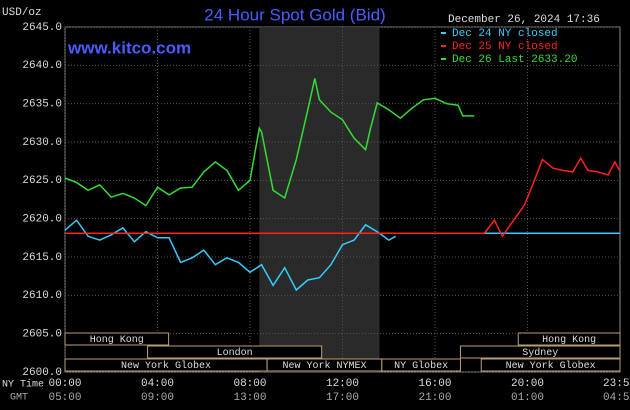  Describe the element at coordinates (324, 366) in the screenshot. I see `session-label: New York NYMEX` at that location.